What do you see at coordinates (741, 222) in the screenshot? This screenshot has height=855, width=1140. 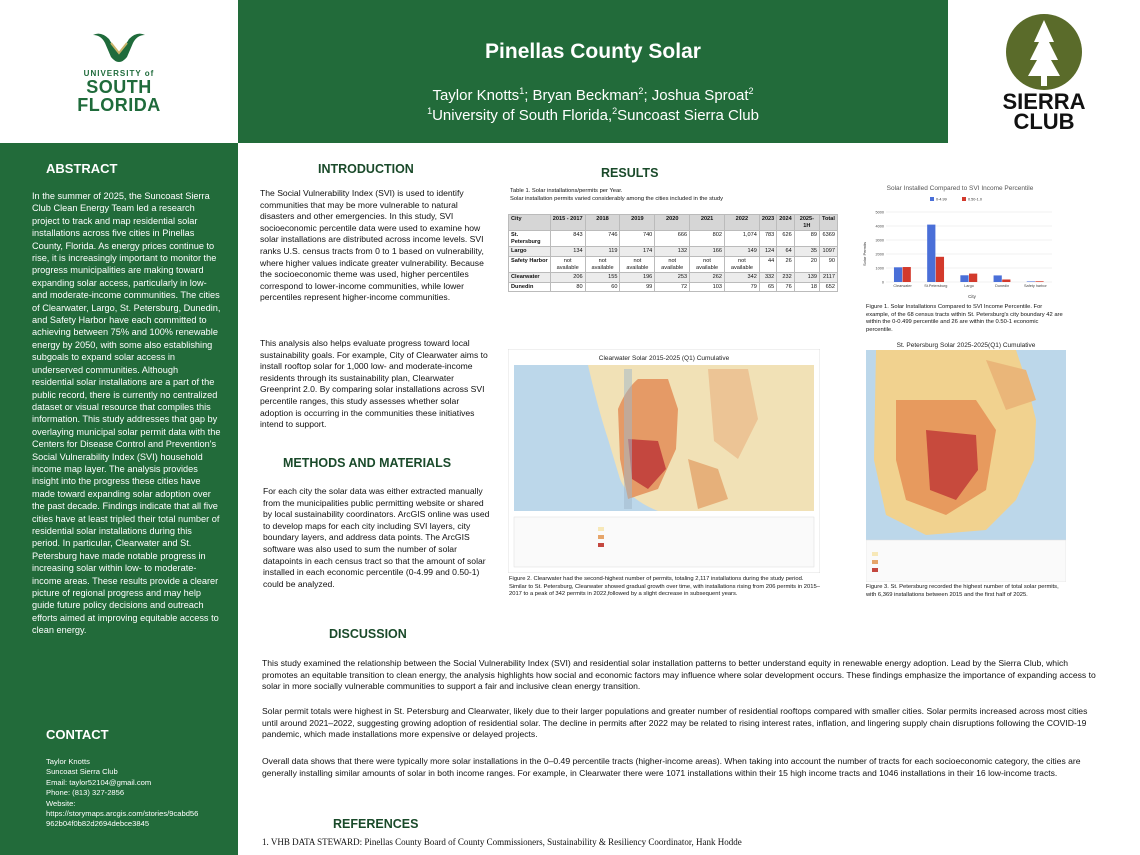 I see `th-year: 2022` at bounding box center [741, 222].